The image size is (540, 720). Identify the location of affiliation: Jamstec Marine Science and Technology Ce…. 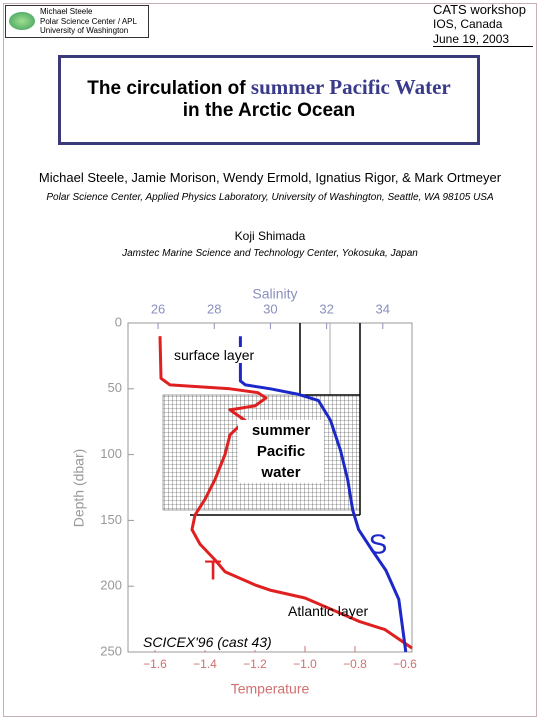
(270, 253).